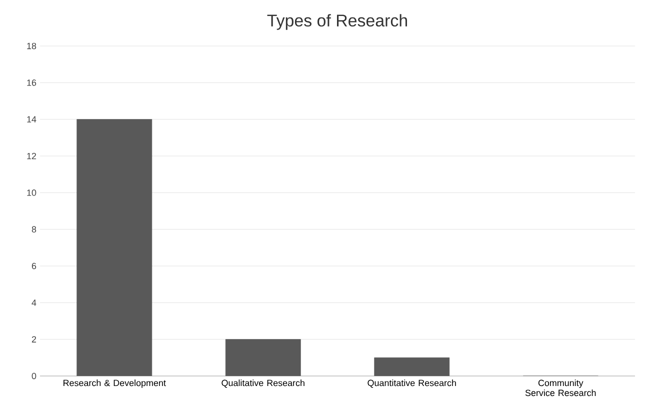 The height and width of the screenshot is (416, 651). Describe the element at coordinates (263, 384) in the screenshot. I see `x-tick-label: Qualitative Research` at that location.